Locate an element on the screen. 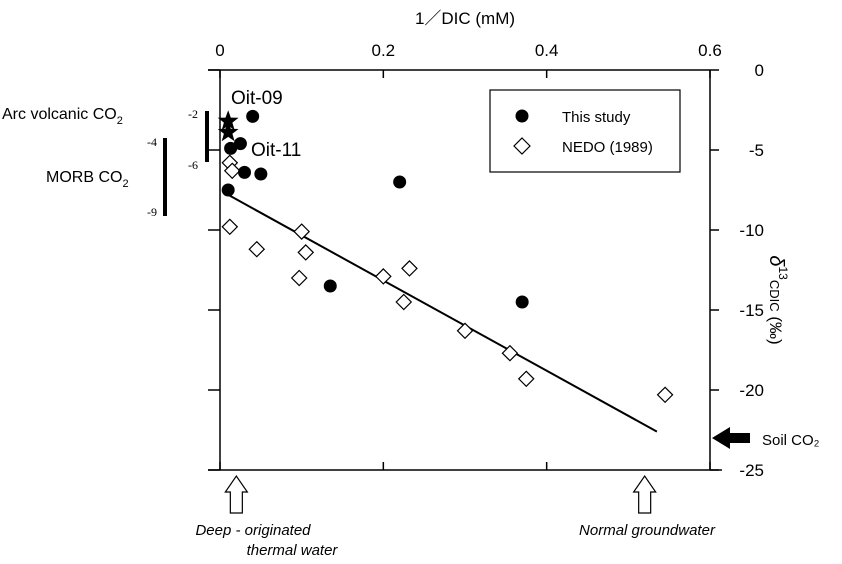  y-tick-label: -15 is located at coordinates (751, 310).